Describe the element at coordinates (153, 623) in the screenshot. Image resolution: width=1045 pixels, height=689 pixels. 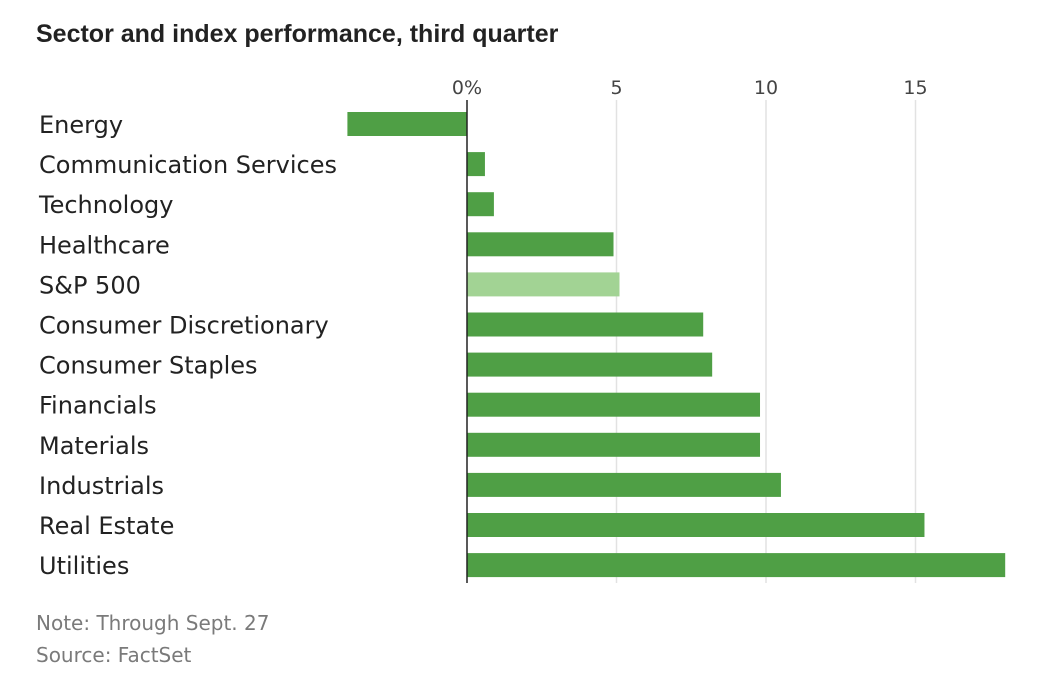
I see `chart-note: Note: Through Sept. 27` at that location.